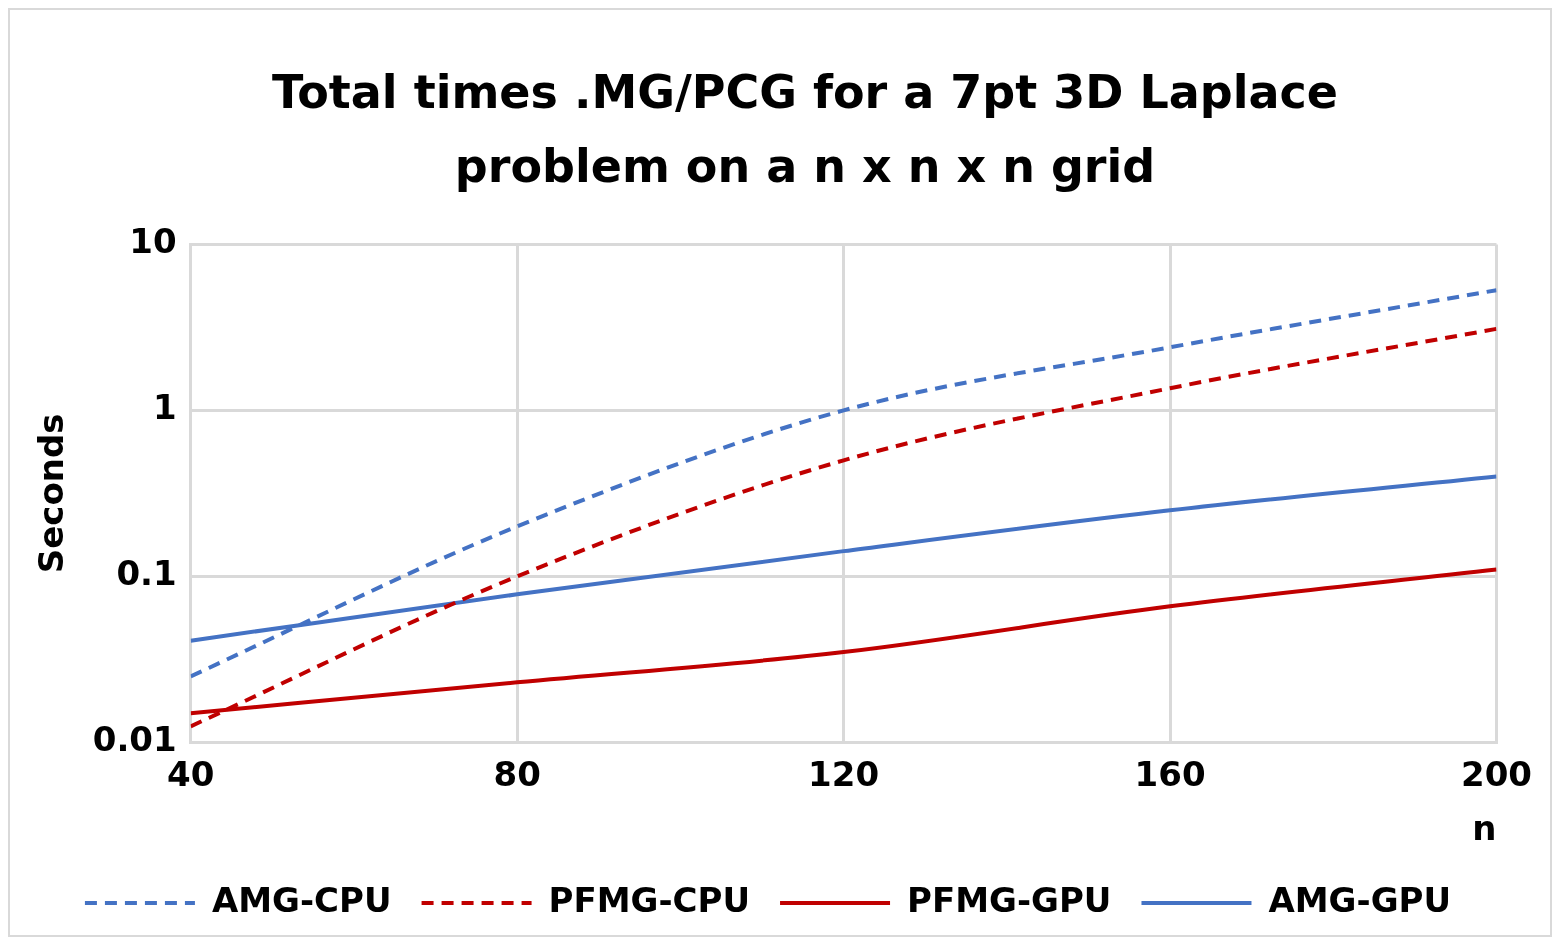  What do you see at coordinates (1009, 899) in the screenshot?
I see `legend-label: PFMG-GPU` at bounding box center [1009, 899].